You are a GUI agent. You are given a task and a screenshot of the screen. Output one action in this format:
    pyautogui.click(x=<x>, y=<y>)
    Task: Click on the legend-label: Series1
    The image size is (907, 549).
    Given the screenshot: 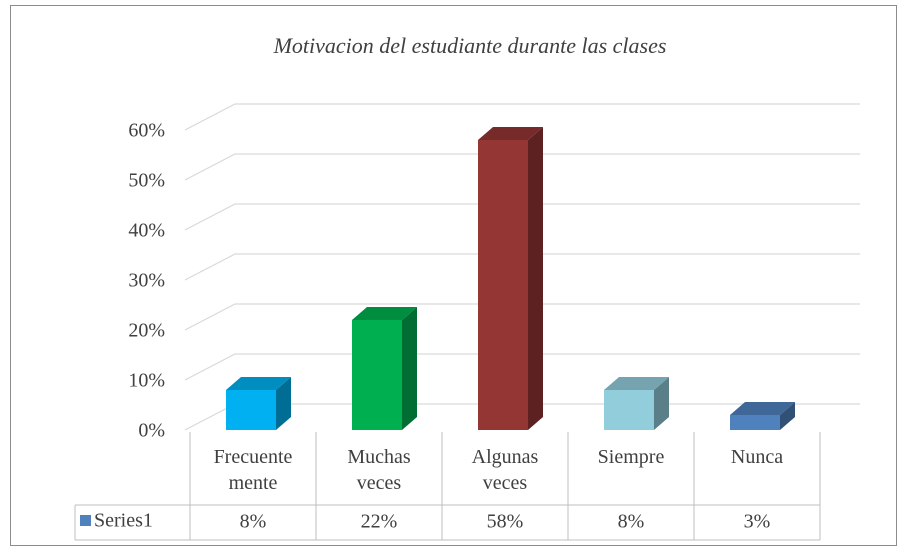 What is the action you would take?
    pyautogui.click(x=123, y=521)
    